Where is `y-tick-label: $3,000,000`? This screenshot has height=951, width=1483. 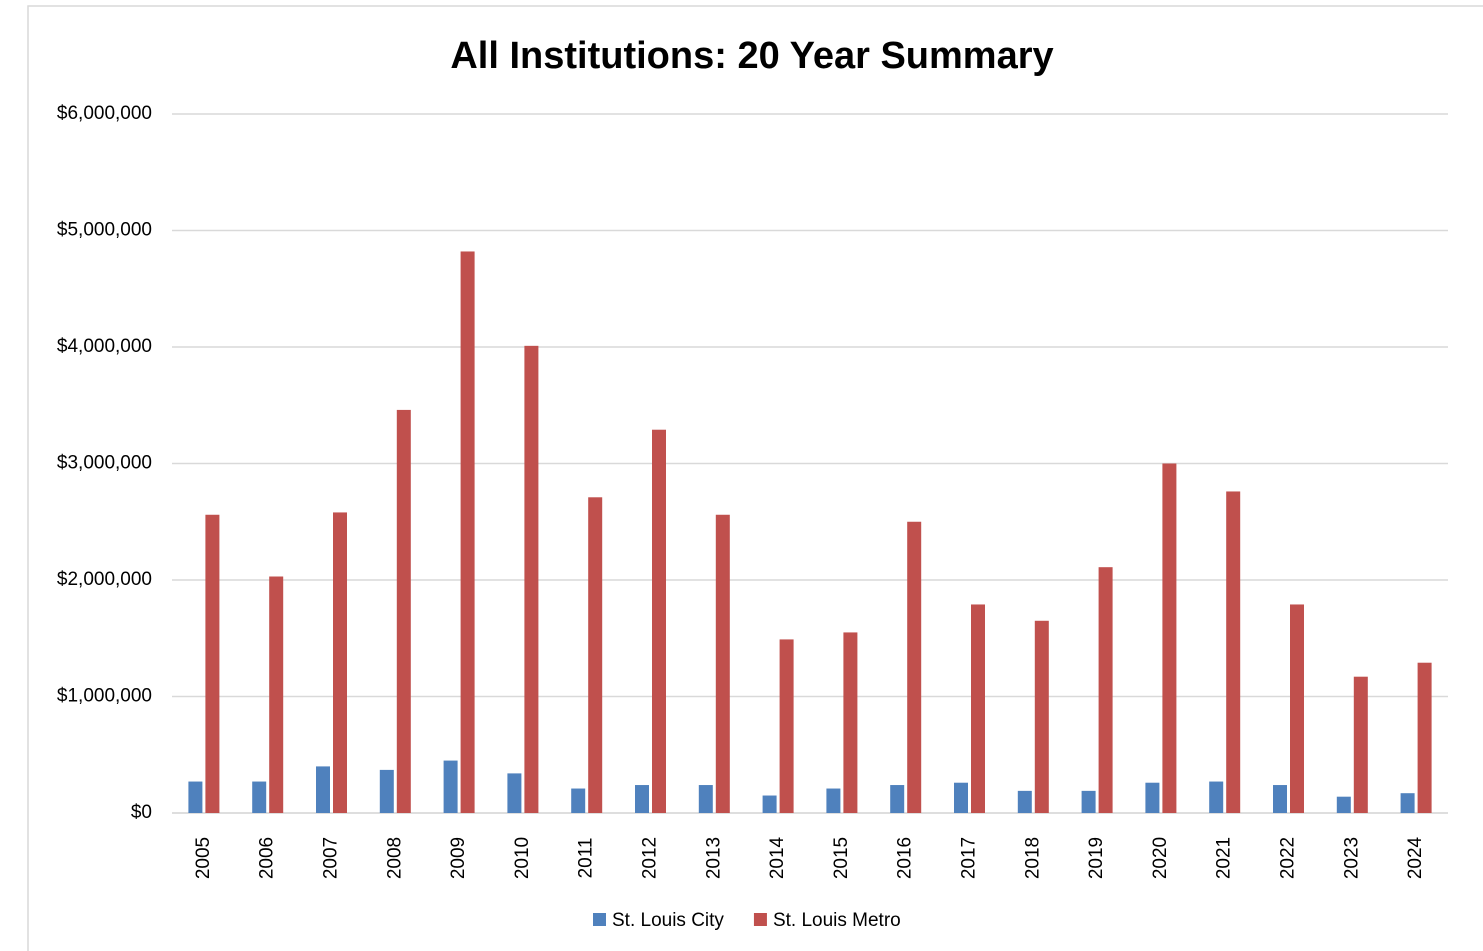 y-tick-label: $3,000,000 is located at coordinates (104, 463).